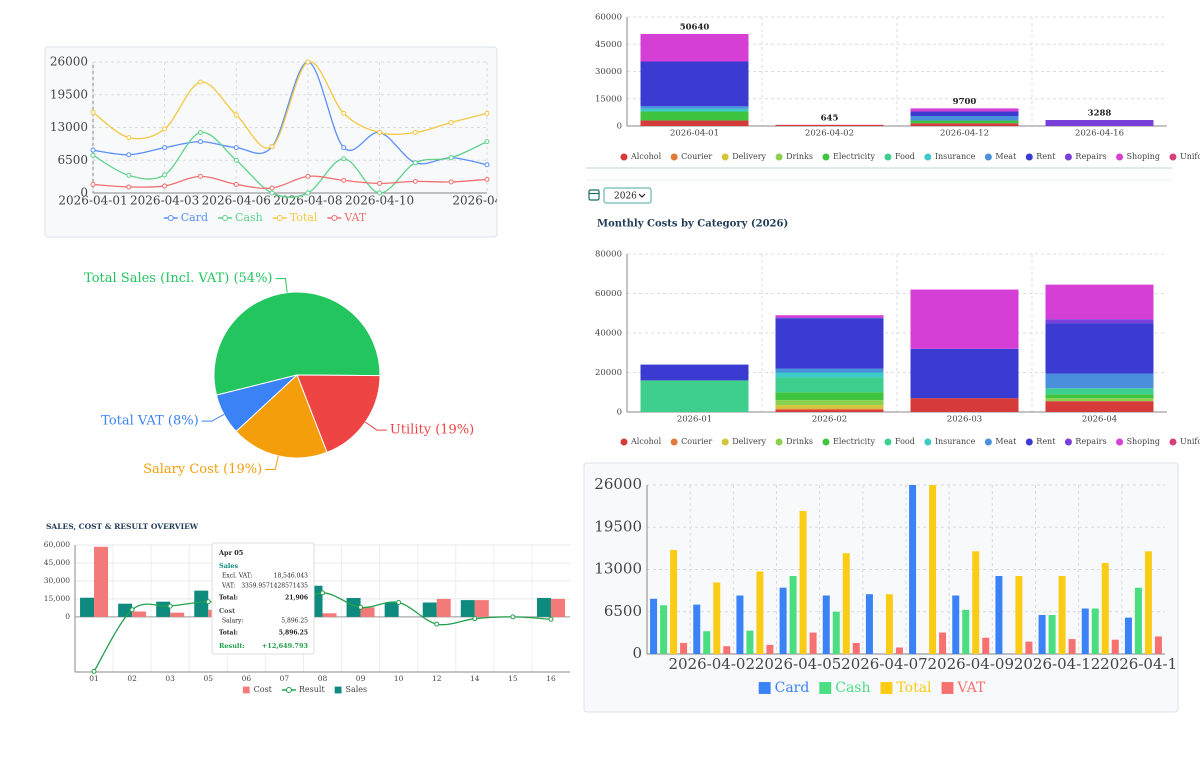 Image resolution: width=1200 pixels, height=758 pixels. I want to click on series-line, so click(290, 164).